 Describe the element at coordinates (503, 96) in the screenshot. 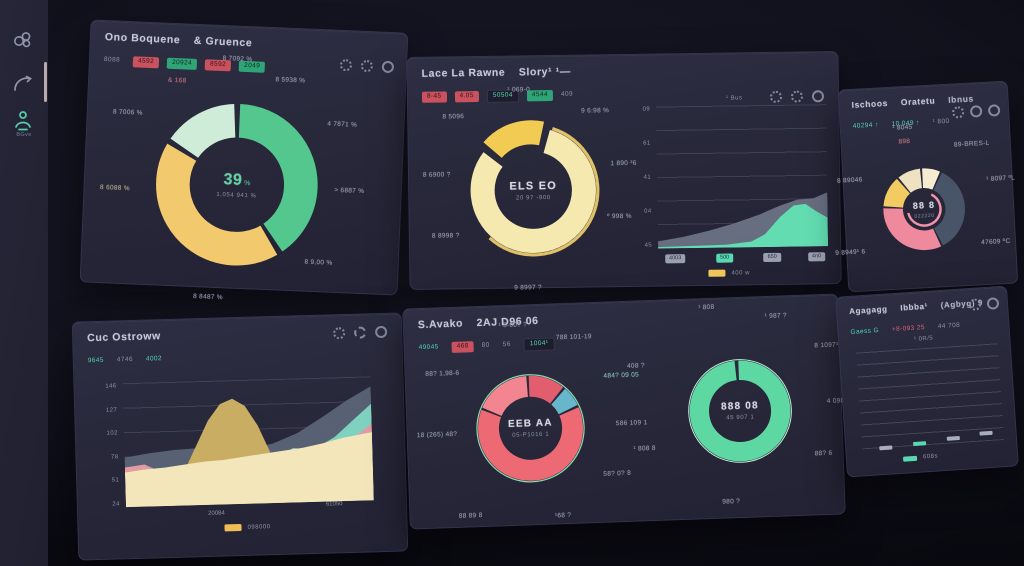

I see `status-badge: 50504` at that location.